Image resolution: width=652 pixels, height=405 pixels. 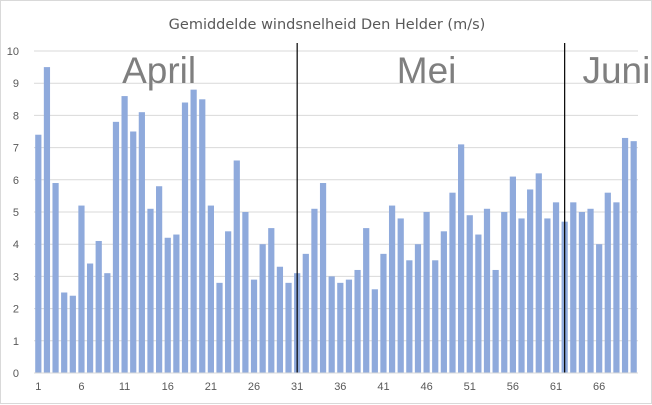 What do you see at coordinates (16, 149) in the screenshot?
I see `y-tick-label: 7` at bounding box center [16, 149].